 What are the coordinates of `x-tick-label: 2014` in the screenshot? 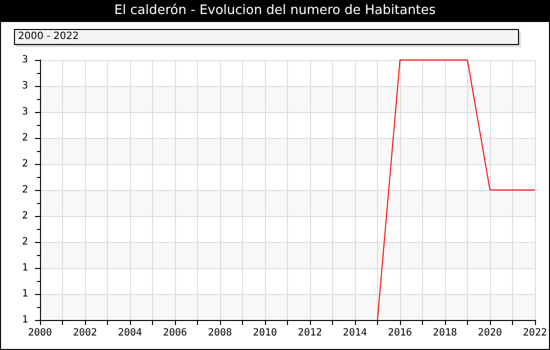 It's located at (355, 333).